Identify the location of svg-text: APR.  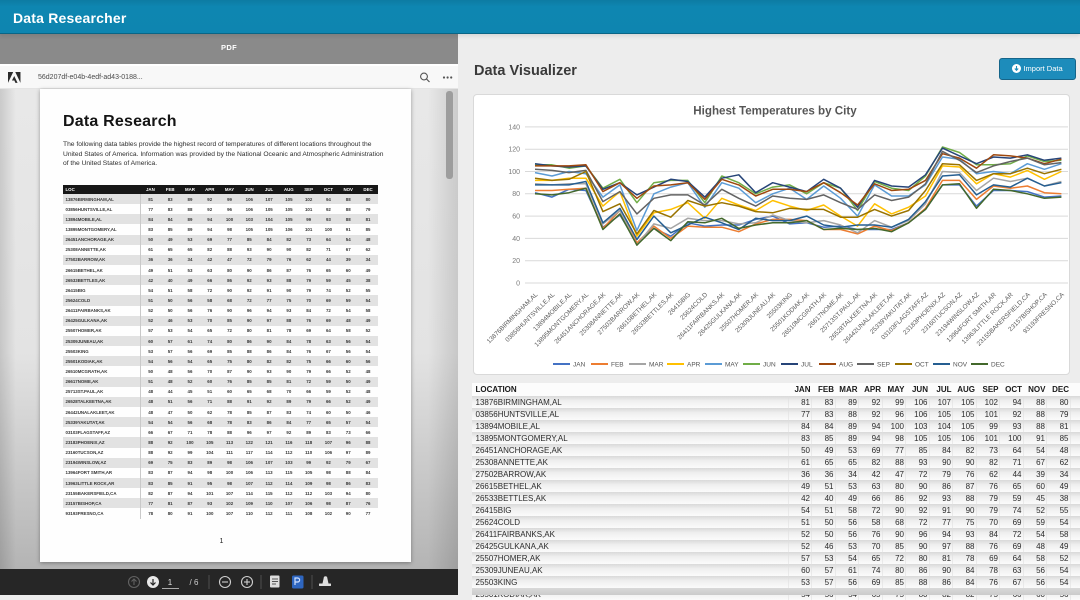
(694, 365).